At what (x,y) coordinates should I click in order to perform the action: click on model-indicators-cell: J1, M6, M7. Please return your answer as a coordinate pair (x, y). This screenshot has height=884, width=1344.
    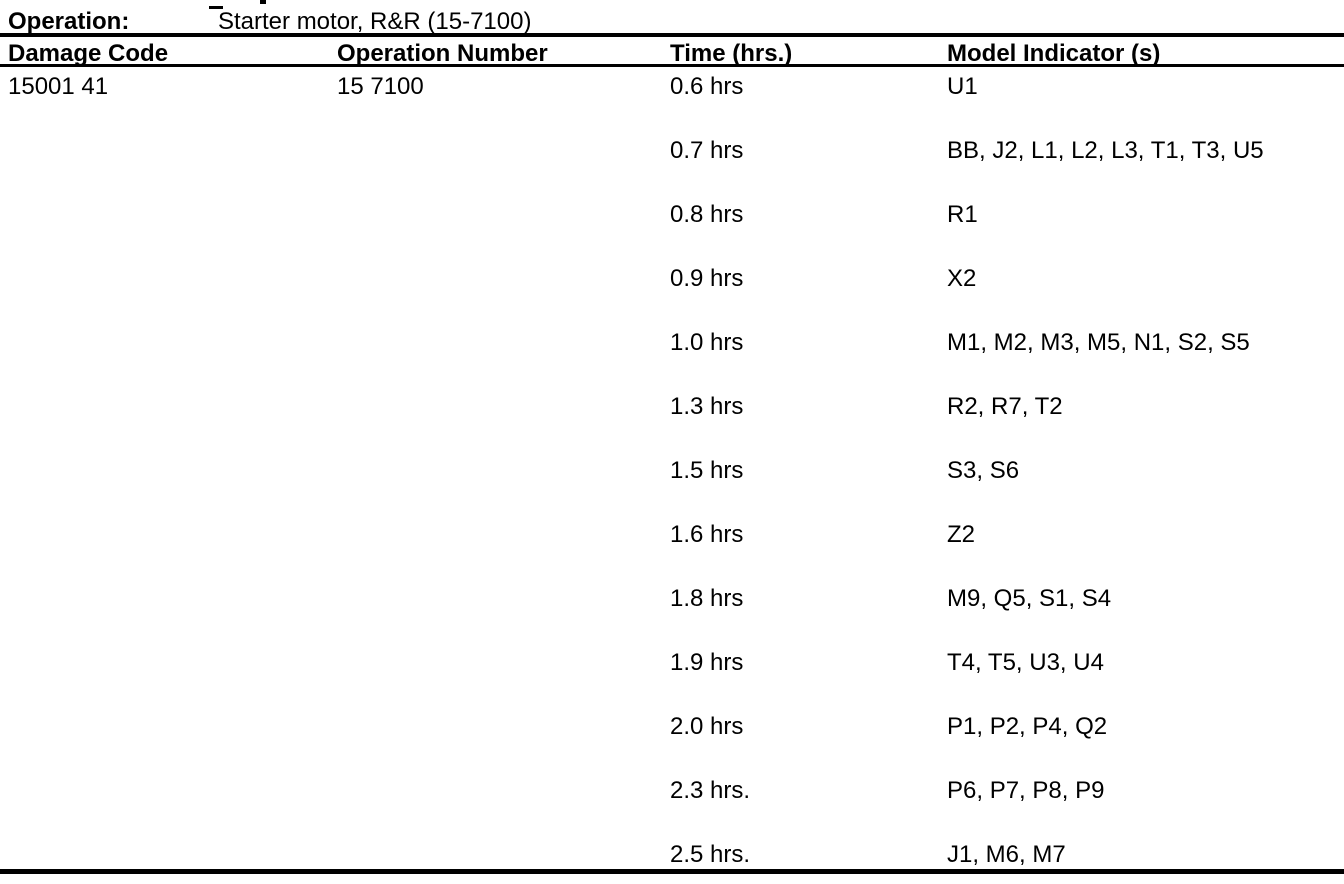
    Looking at the image, I should click on (1006, 854).